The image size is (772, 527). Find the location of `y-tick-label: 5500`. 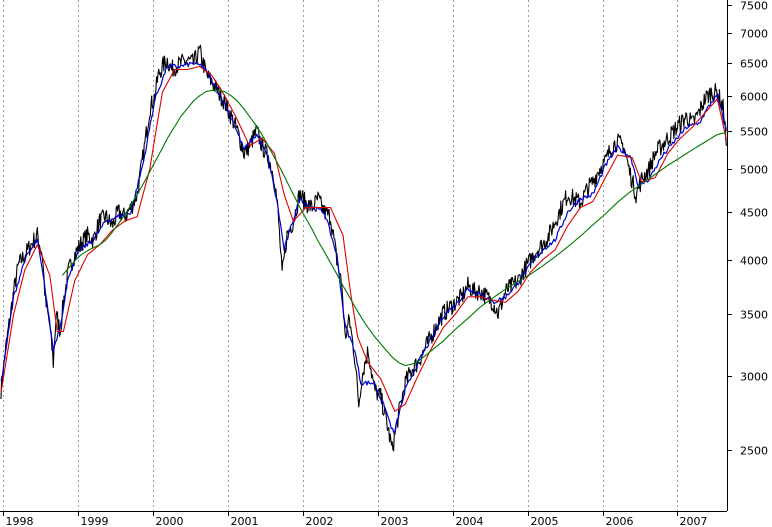

y-tick-label: 5500 is located at coordinates (754, 132).